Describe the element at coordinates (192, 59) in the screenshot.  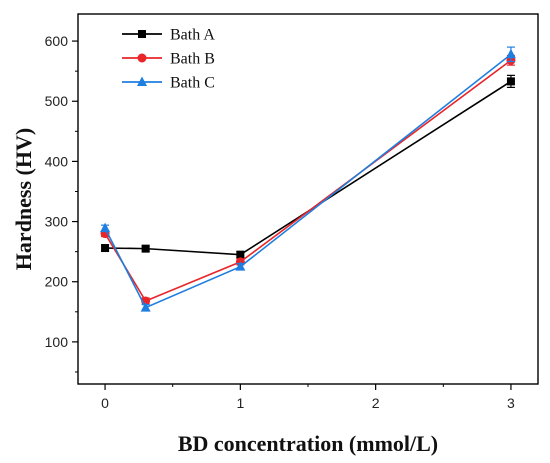
I see `legend-label: Bath B` at that location.